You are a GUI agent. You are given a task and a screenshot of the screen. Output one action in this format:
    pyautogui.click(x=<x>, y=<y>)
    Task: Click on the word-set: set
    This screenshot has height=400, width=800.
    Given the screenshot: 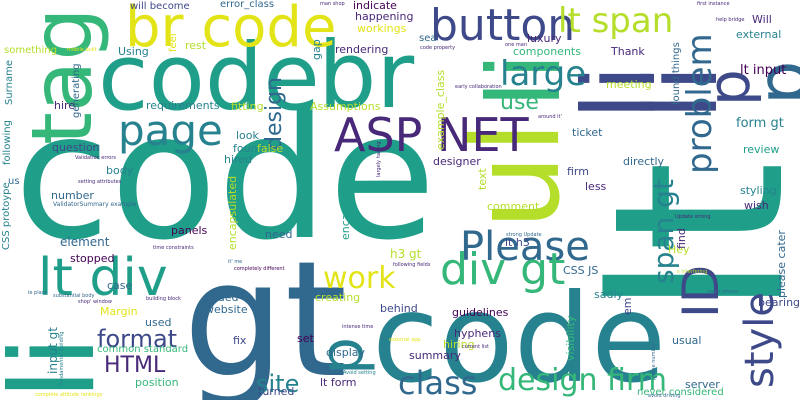 What is the action you would take?
    pyautogui.click(x=305, y=338)
    